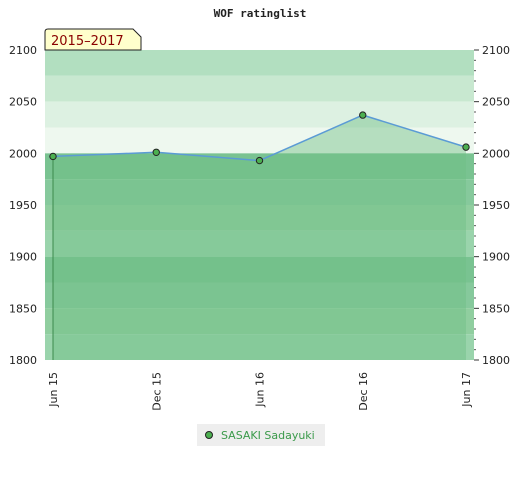  Describe the element at coordinates (496, 257) in the screenshot. I see `y-tick-label-right: 1900` at that location.